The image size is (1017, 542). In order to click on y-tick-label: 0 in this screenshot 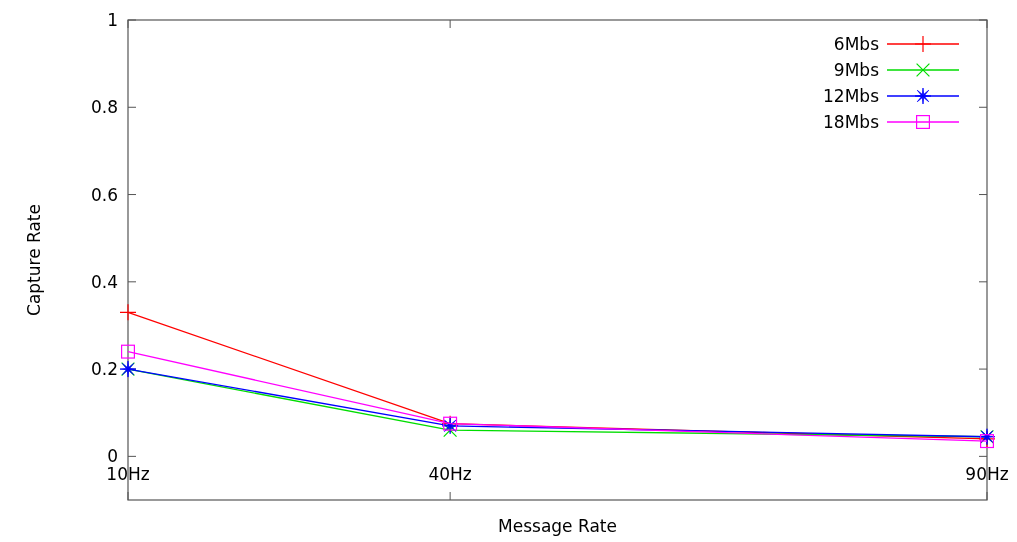, I will do `click(112, 456)`.